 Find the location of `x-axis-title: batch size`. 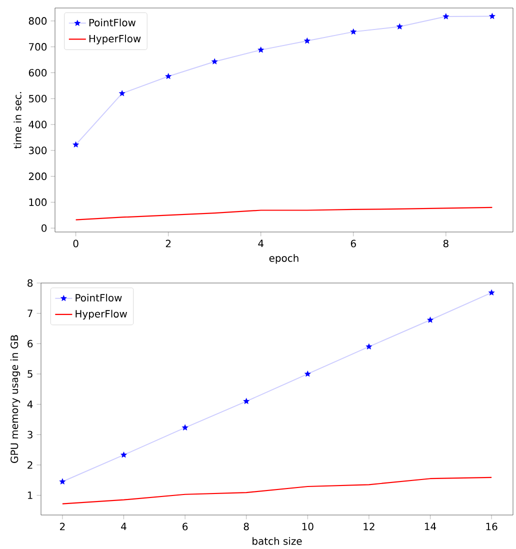

x-axis-title: batch size is located at coordinates (277, 541).